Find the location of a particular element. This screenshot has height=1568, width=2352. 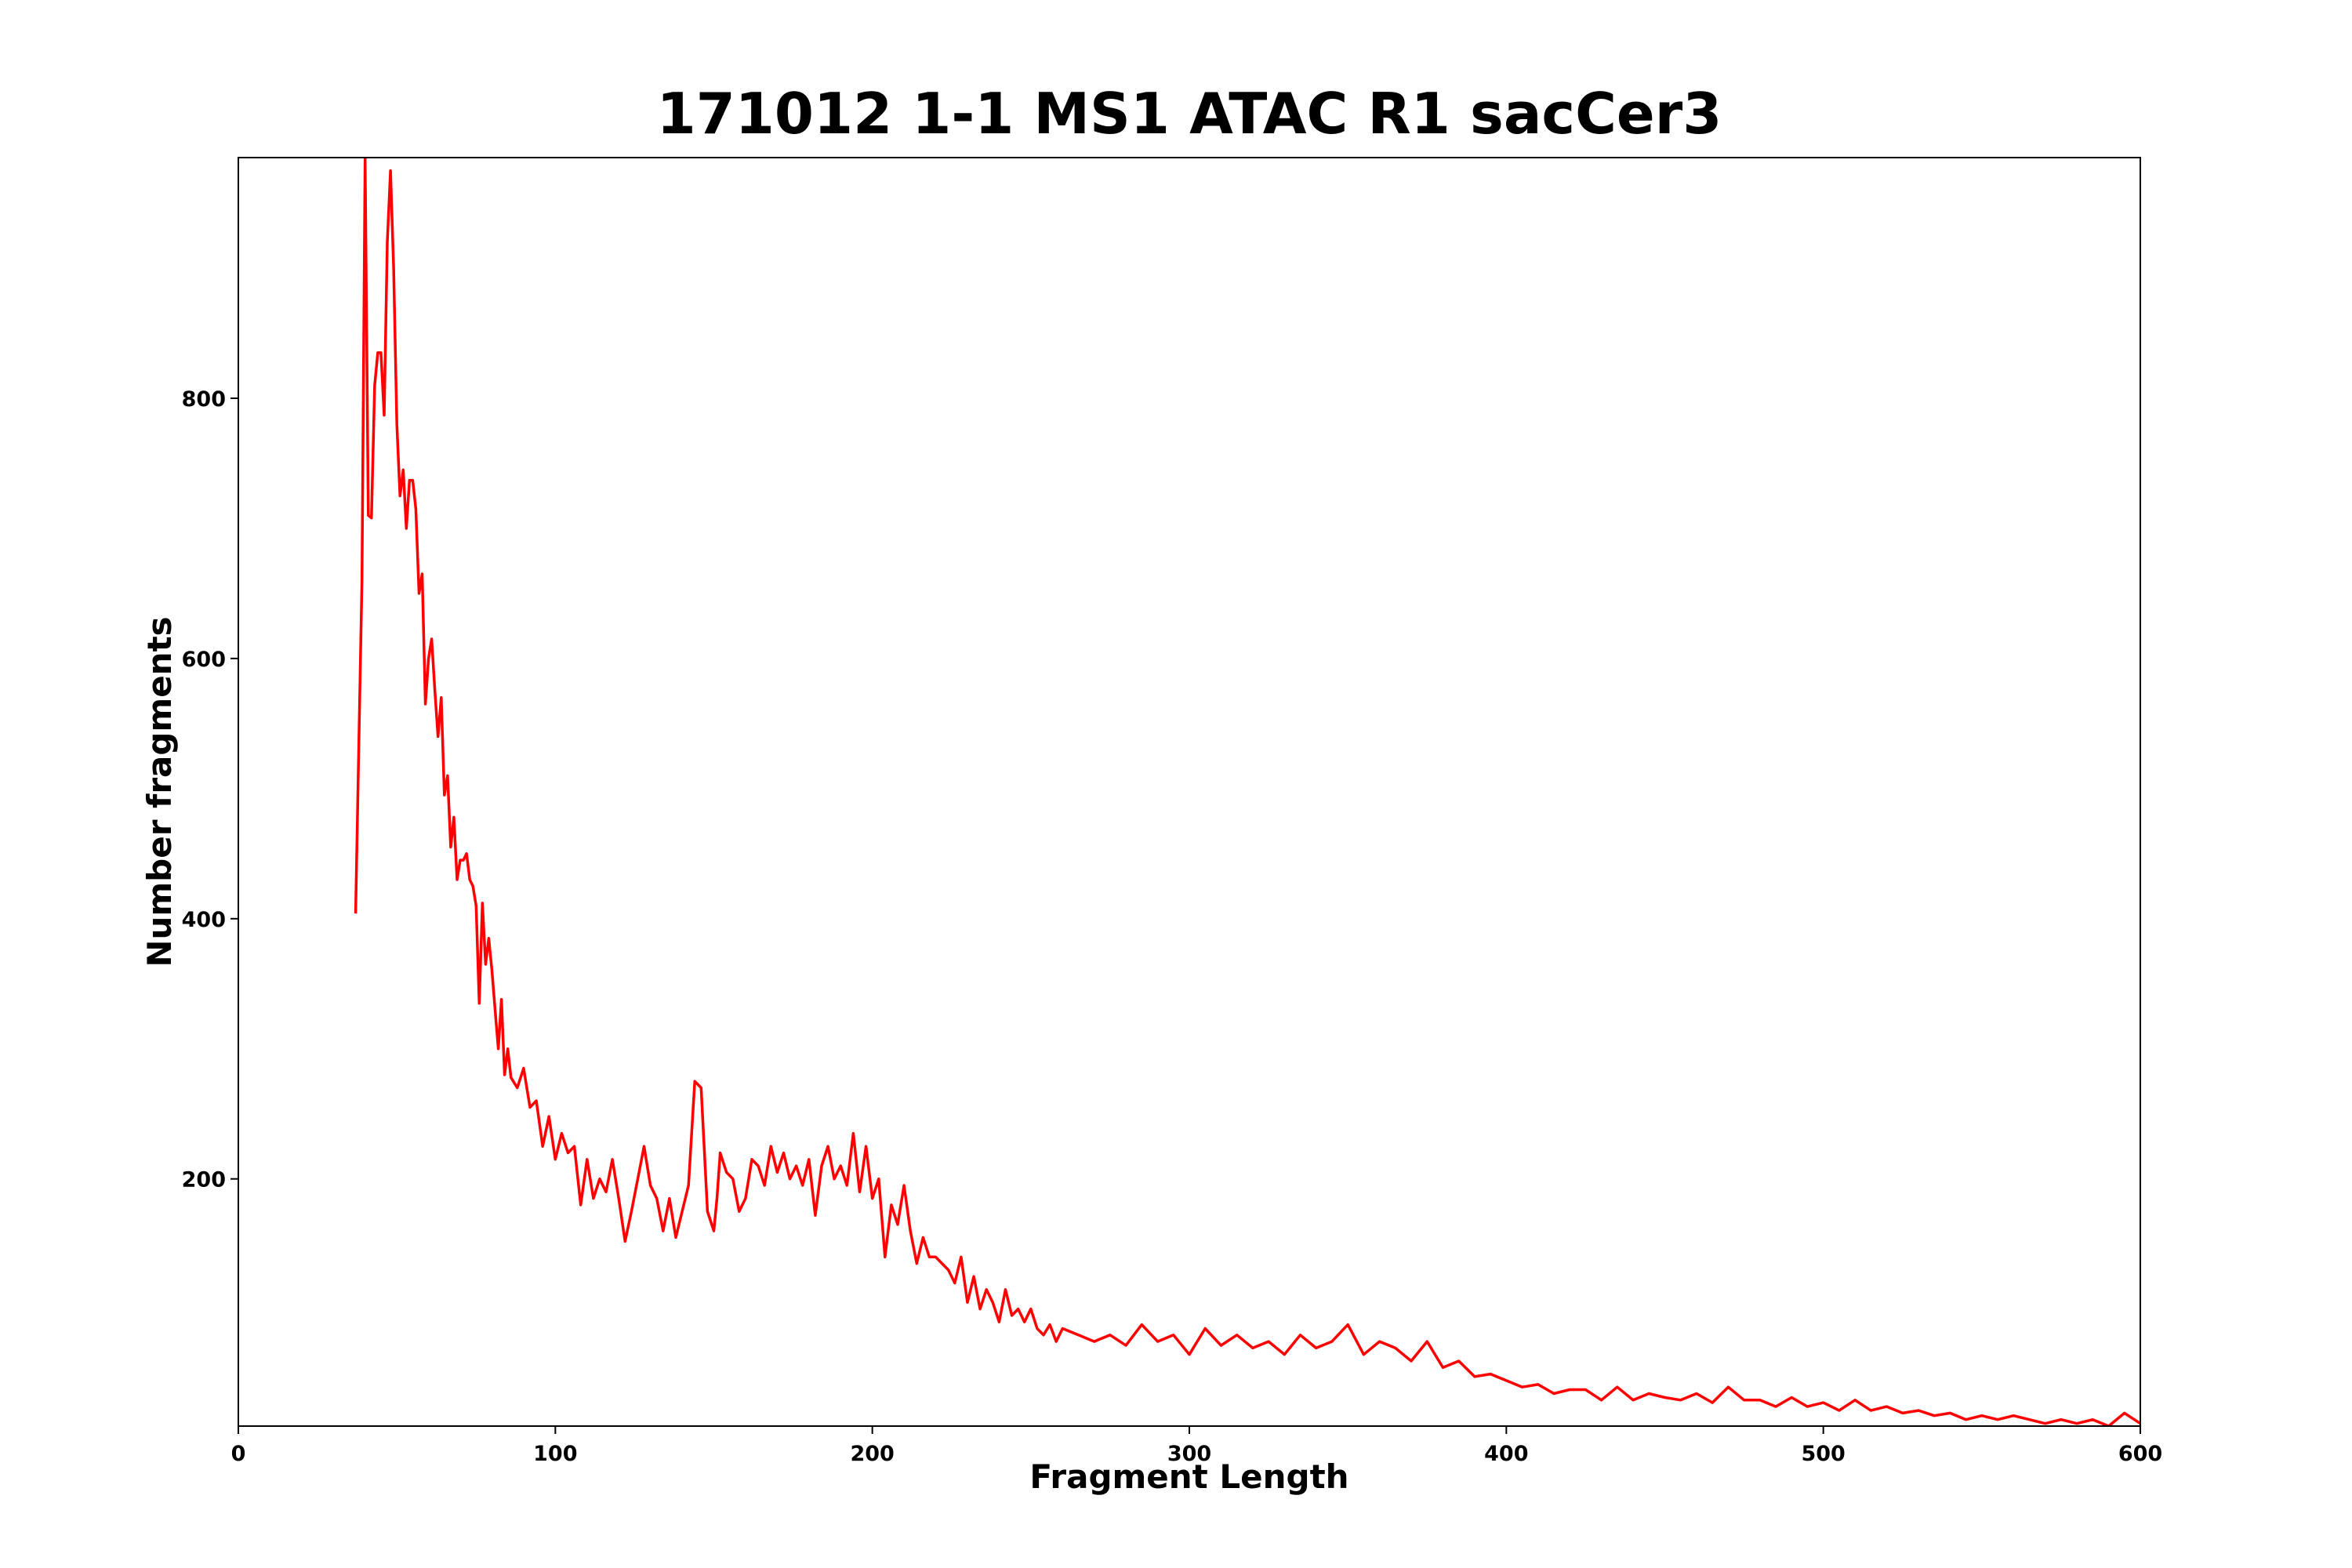

x-tick-label: 300 is located at coordinates (1189, 1454).